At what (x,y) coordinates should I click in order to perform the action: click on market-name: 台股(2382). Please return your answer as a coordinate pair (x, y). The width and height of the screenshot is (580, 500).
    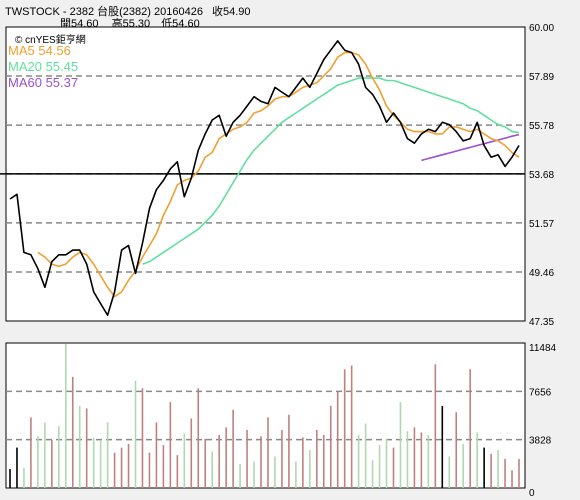
    Looking at the image, I should click on (124, 12).